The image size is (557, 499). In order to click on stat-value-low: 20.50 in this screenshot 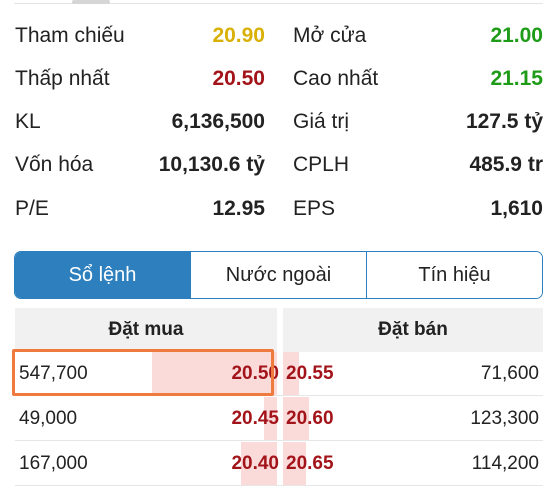, I will do `click(238, 78)`.